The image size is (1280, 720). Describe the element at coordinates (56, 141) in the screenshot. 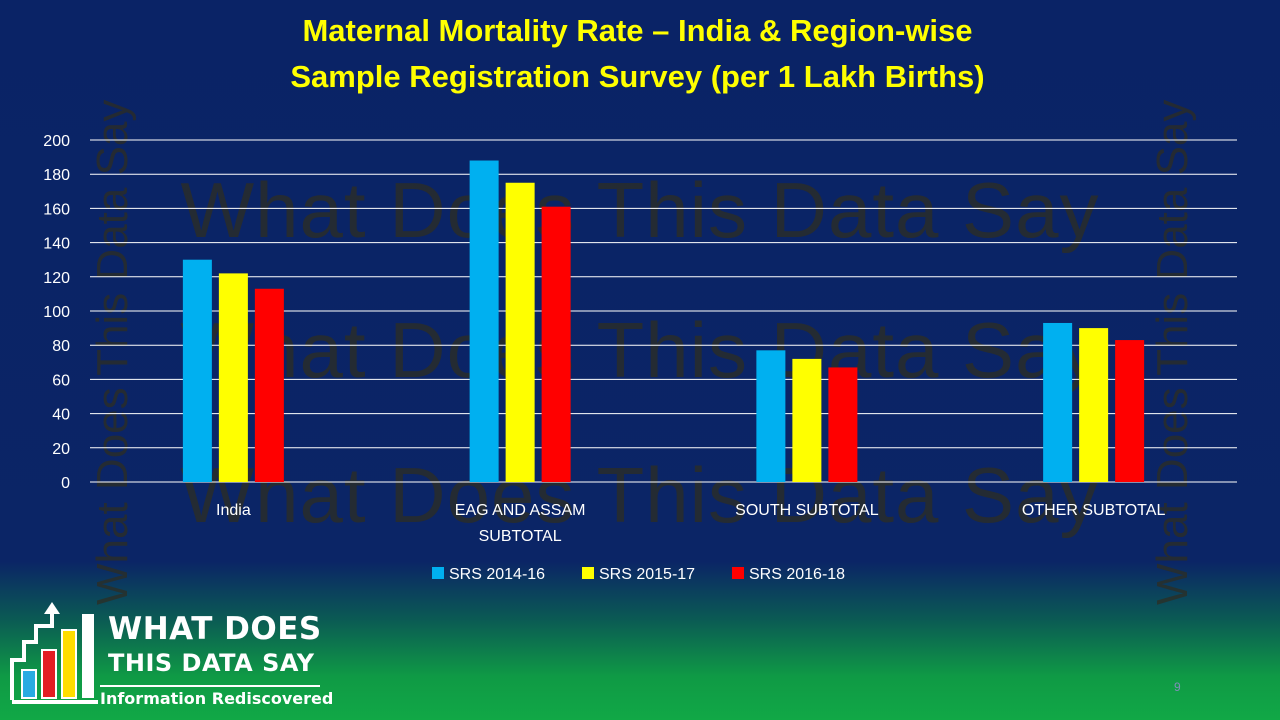

I see `y-tick-label: 200` at that location.